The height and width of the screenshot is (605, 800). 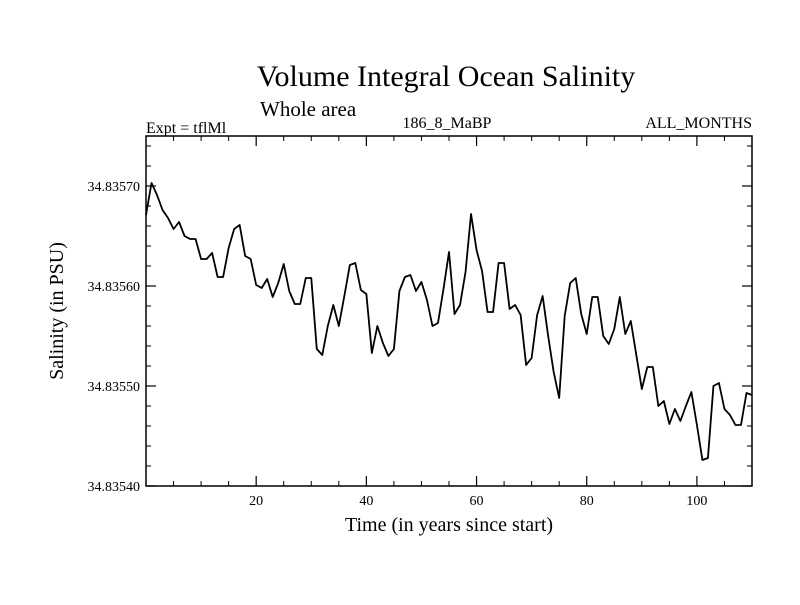 What do you see at coordinates (696, 501) in the screenshot?
I see `x-tick-label: 100` at bounding box center [696, 501].